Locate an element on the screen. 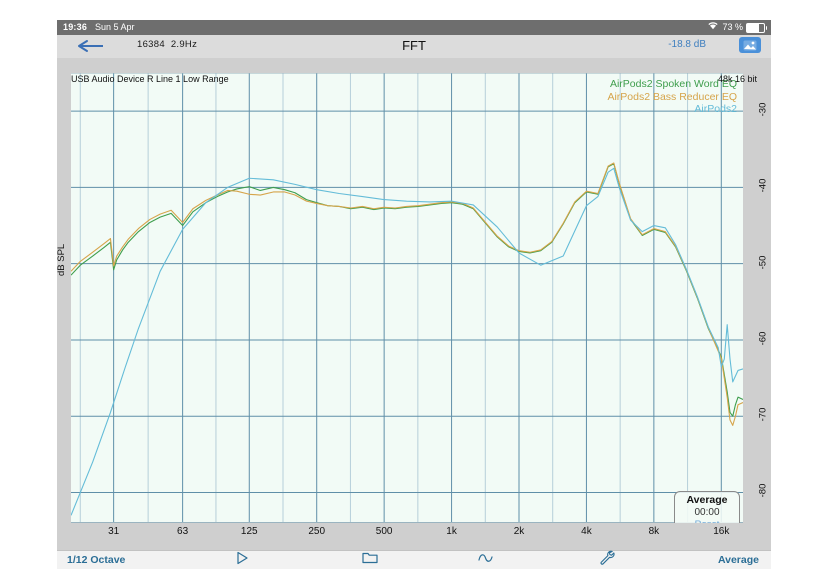 The width and height of the screenshot is (828, 584). average-toolbar-label: Average is located at coordinates (738, 560).